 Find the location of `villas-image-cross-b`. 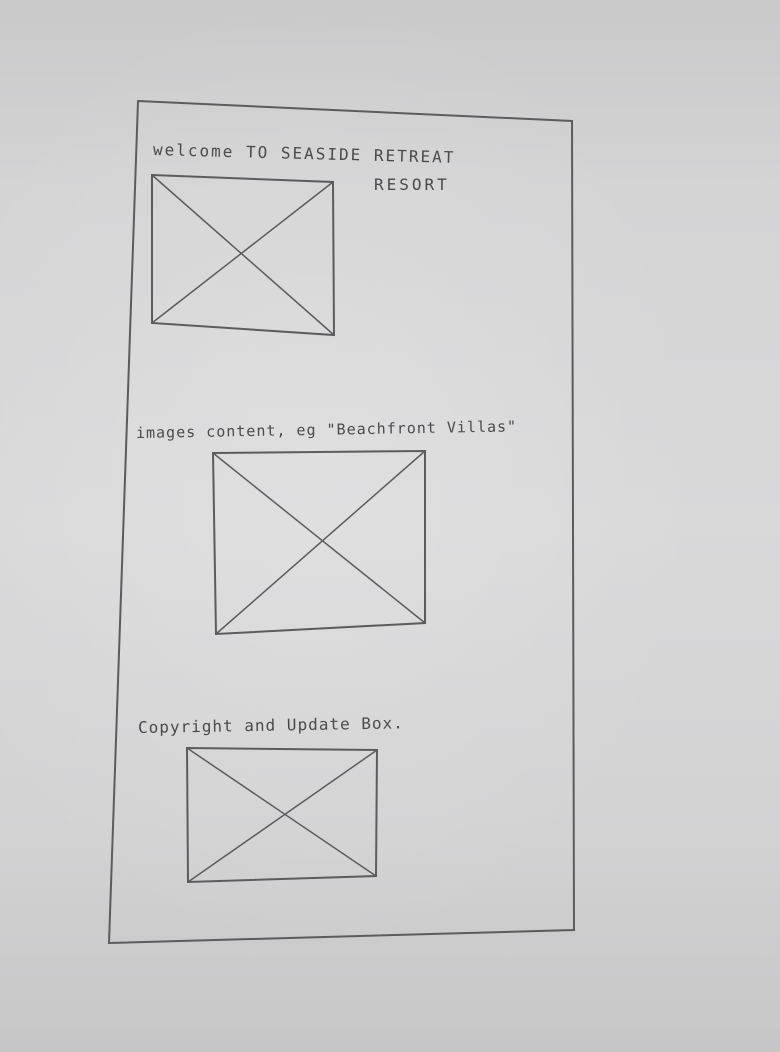

villas-image-cross-b is located at coordinates (320, 542).